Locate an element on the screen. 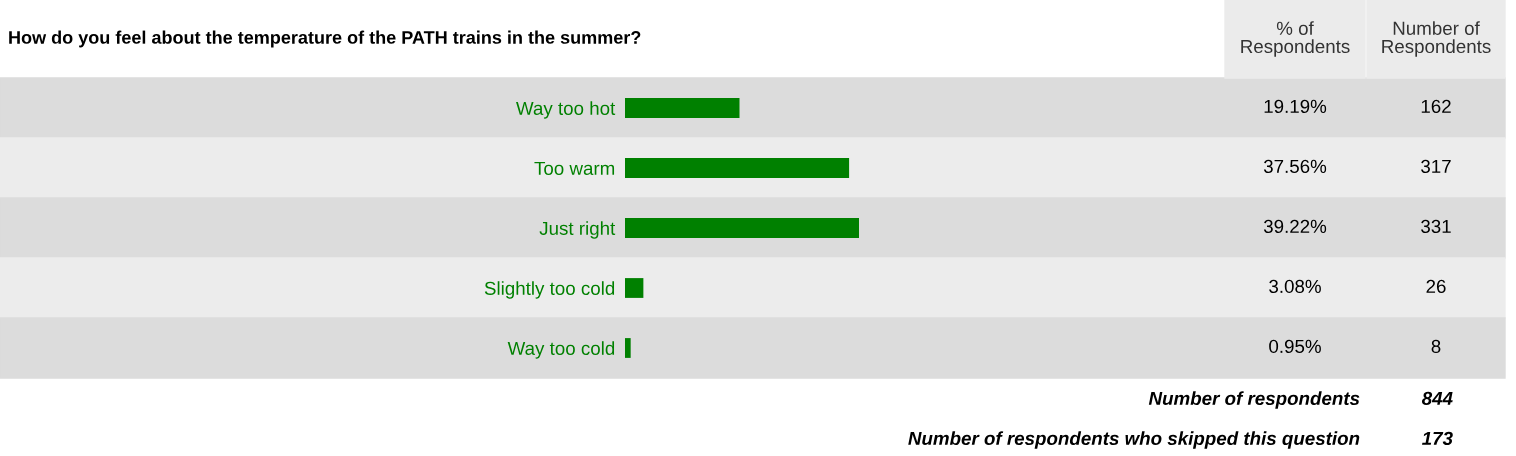 Image resolution: width=1516 pixels, height=456 pixels. y-tick-label: Way too cold is located at coordinates (561, 350).